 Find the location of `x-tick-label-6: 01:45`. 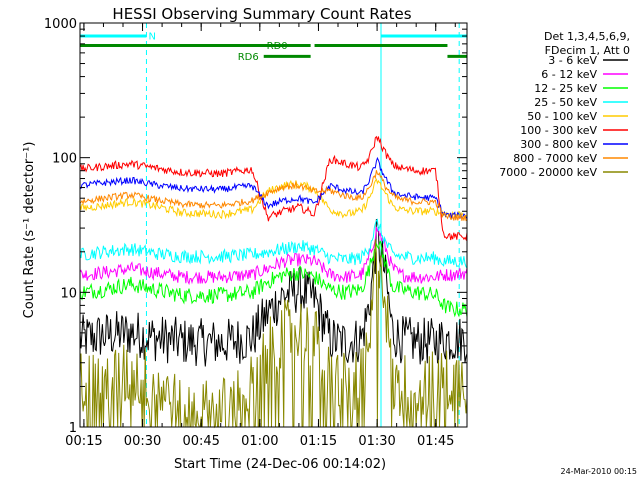

x-tick-label-6: 01:45 is located at coordinates (435, 441).